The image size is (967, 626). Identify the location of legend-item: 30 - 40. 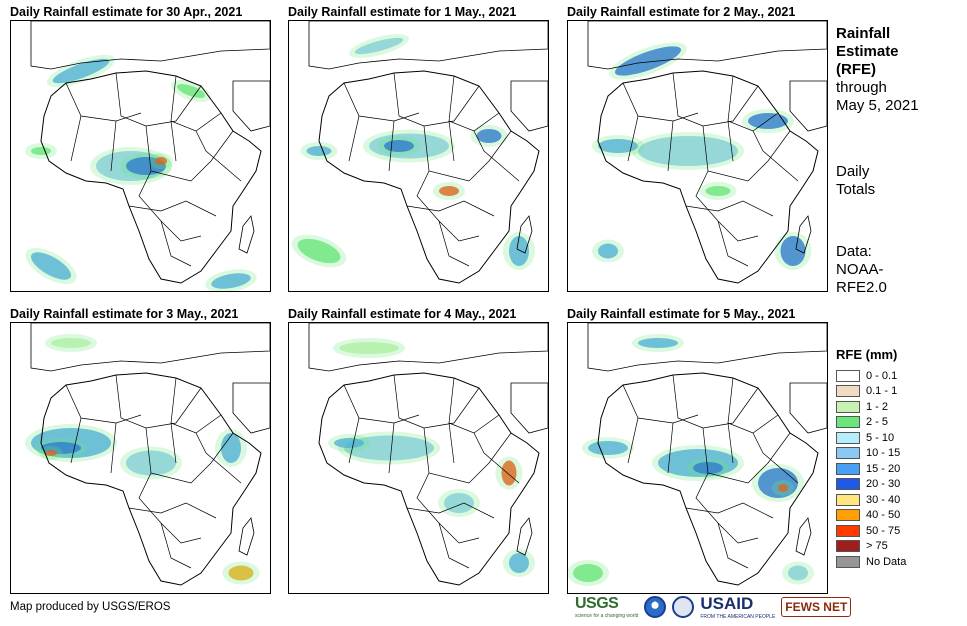
(871, 500).